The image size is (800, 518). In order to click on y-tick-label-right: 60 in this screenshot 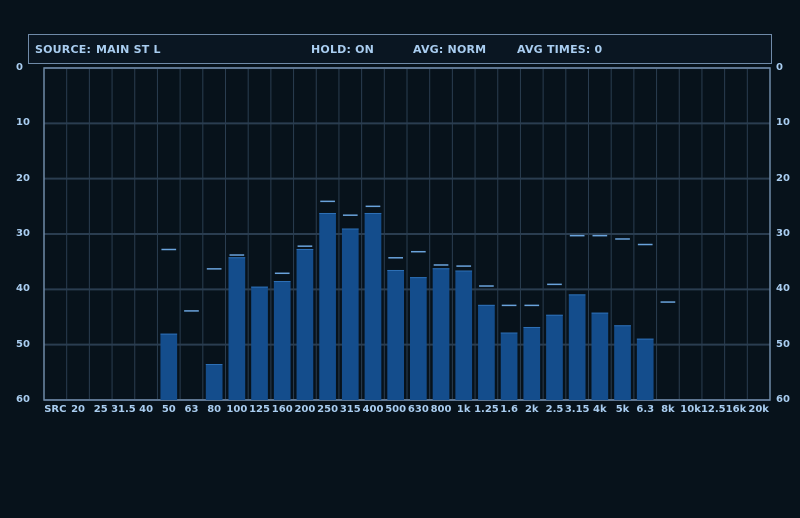, I will do `click(783, 399)`.